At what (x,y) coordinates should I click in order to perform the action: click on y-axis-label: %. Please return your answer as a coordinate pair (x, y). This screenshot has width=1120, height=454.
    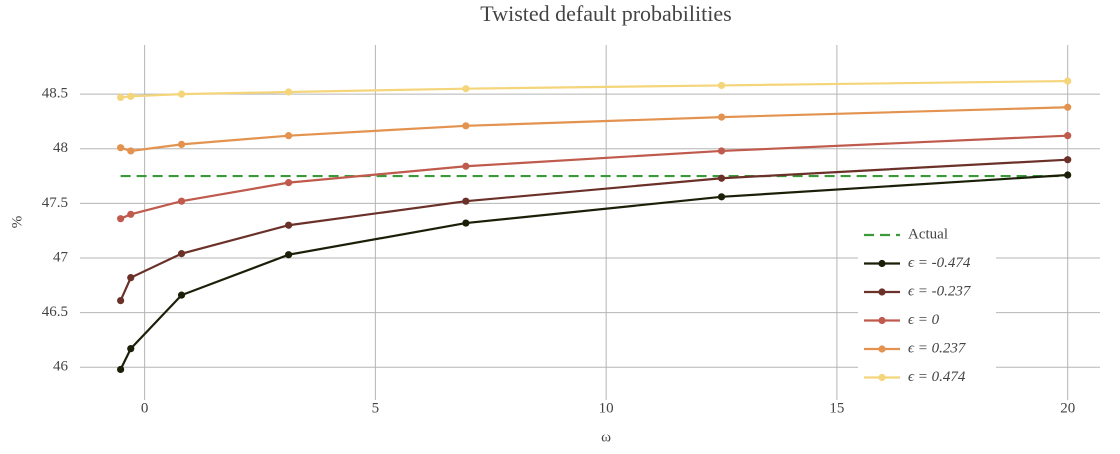
    Looking at the image, I should click on (17, 222).